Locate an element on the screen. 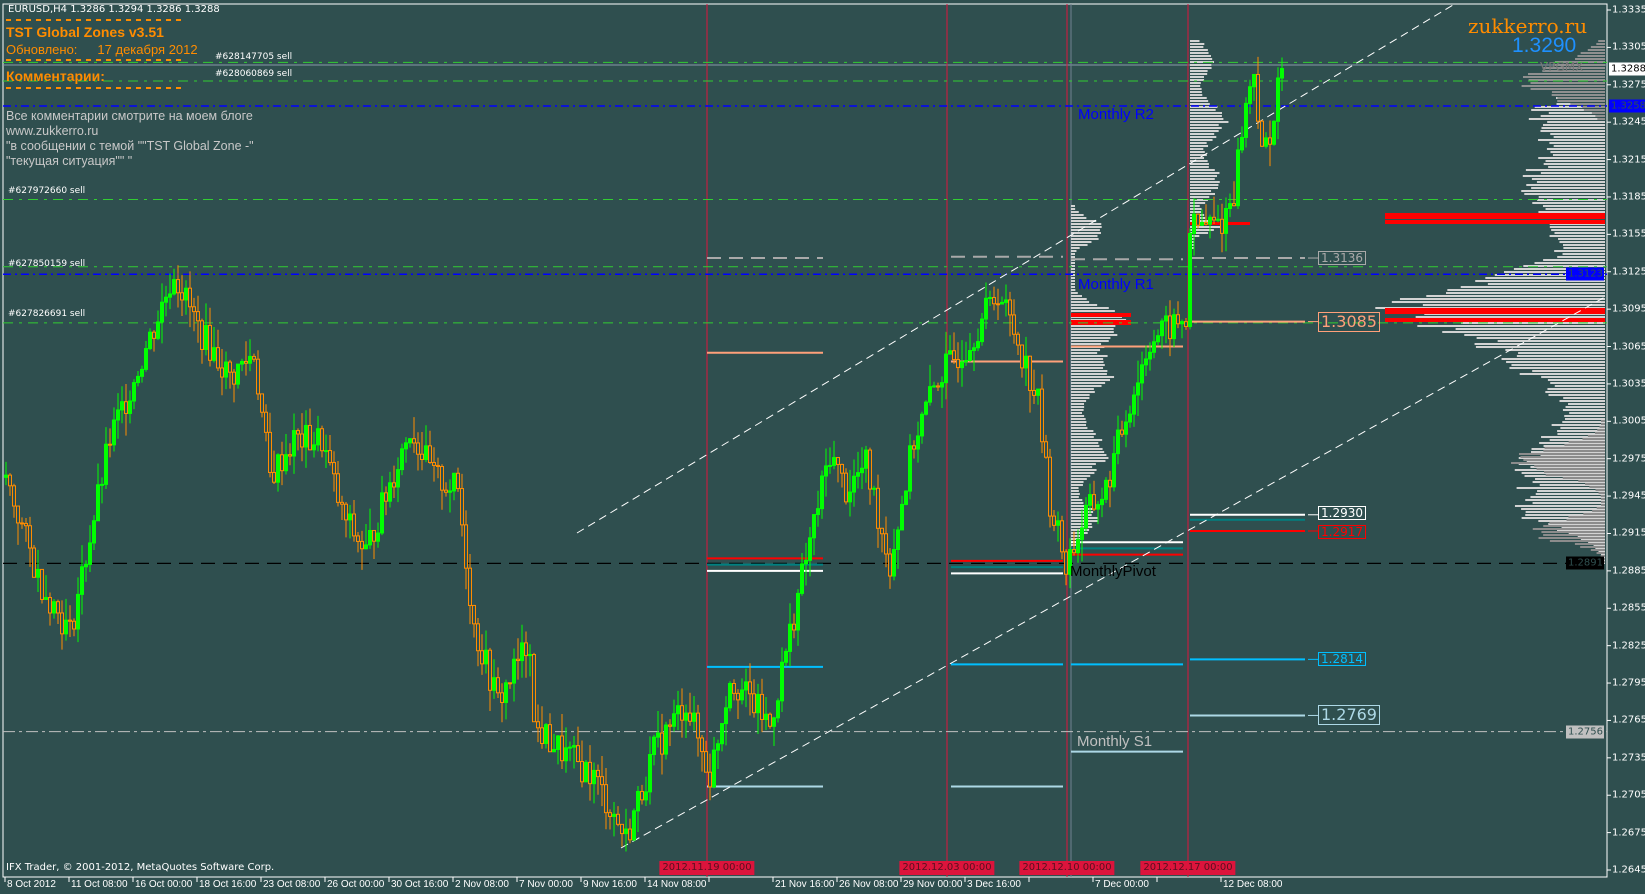  price-tick-label: 1.3125 is located at coordinates (1628, 272).